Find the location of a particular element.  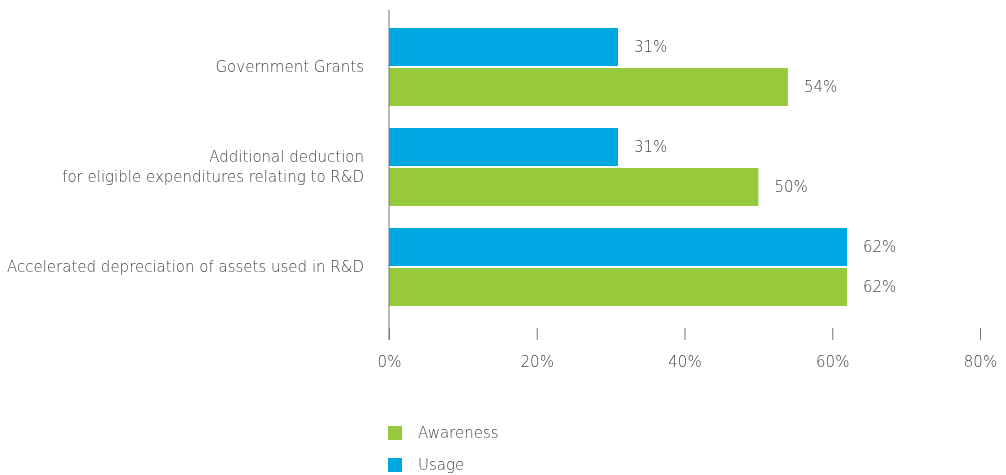

y-tick-label: Government Grants is located at coordinates (289, 67).